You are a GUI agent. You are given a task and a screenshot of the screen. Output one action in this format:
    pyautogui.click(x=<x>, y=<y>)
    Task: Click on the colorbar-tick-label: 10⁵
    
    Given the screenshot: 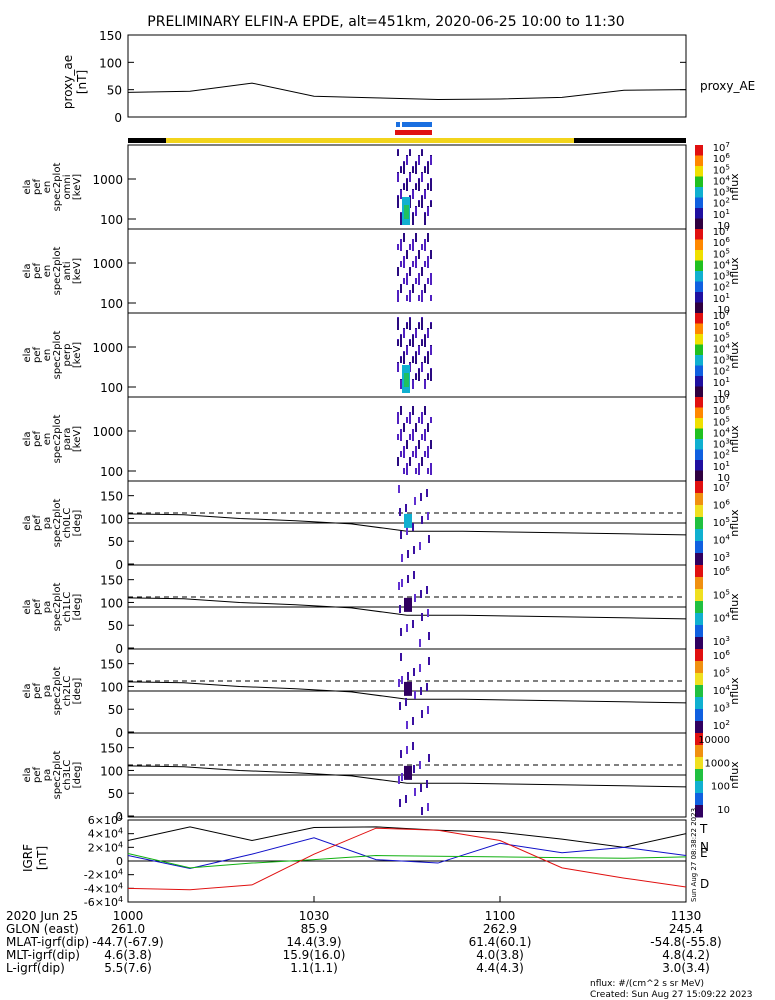 What is the action you would take?
    pyautogui.click(x=721, y=169)
    